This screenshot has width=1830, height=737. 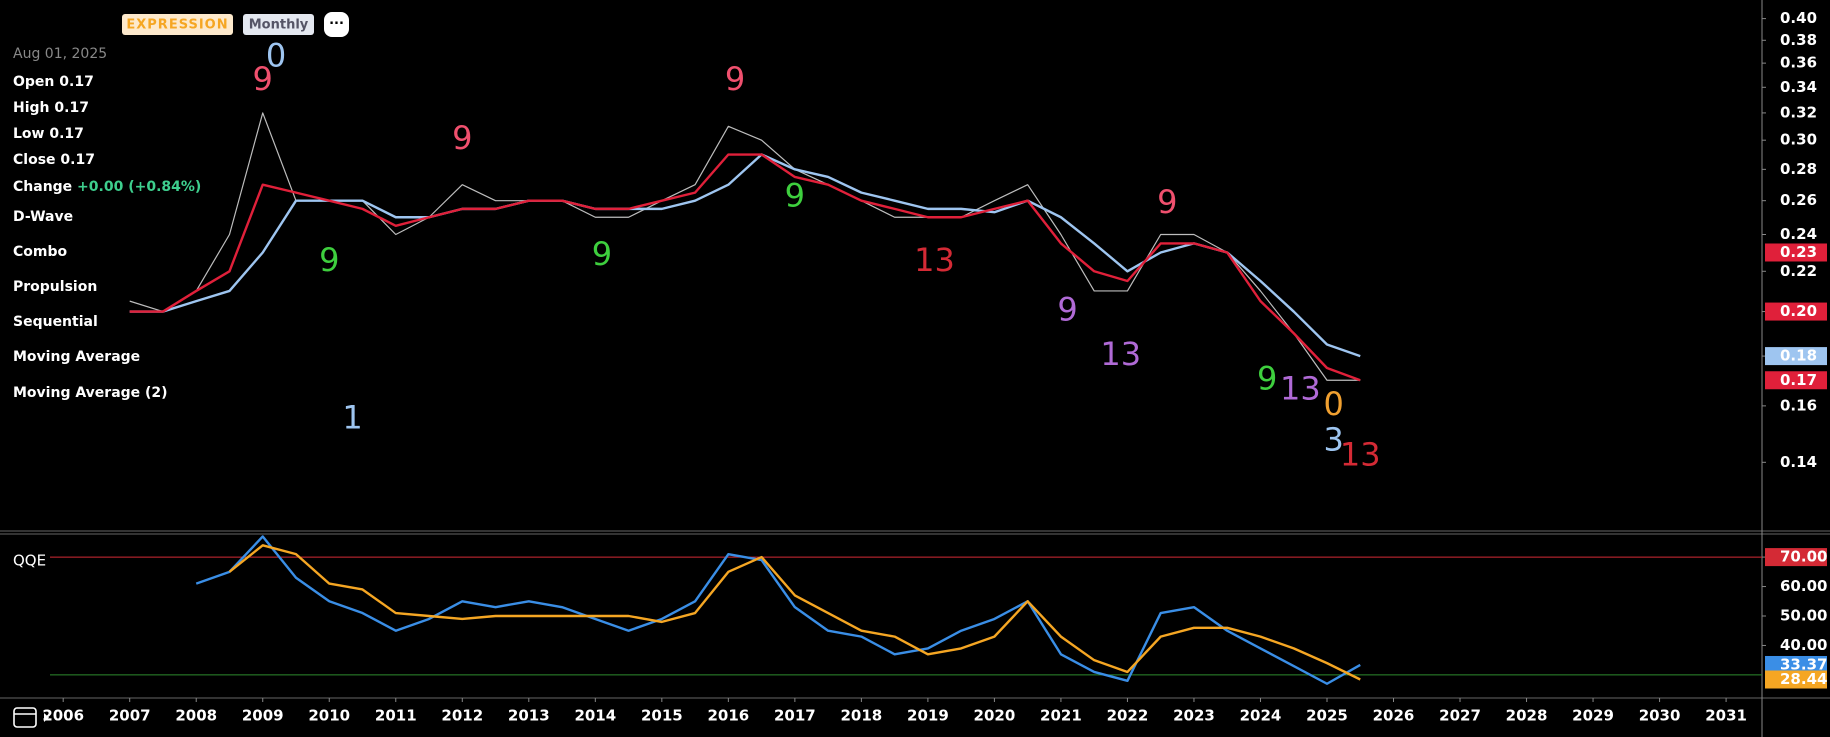 I want to click on x-tick-label: 2020, so click(x=995, y=716).